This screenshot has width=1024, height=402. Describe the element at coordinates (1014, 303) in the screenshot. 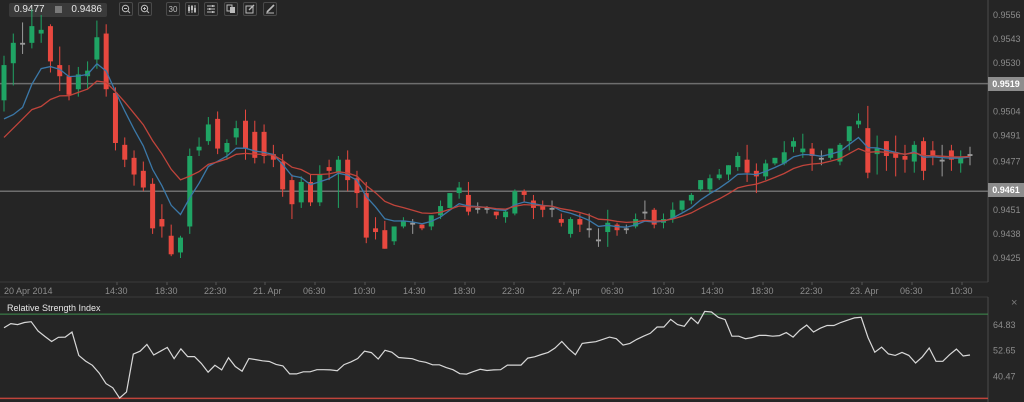

I see `rsi-close-icon: ×` at that location.